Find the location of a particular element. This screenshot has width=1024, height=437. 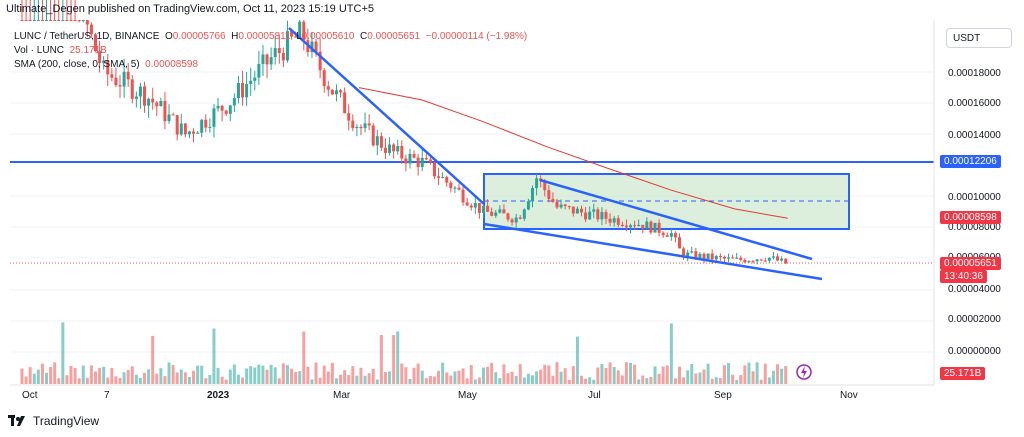

time-tick: Jul is located at coordinates (594, 395).